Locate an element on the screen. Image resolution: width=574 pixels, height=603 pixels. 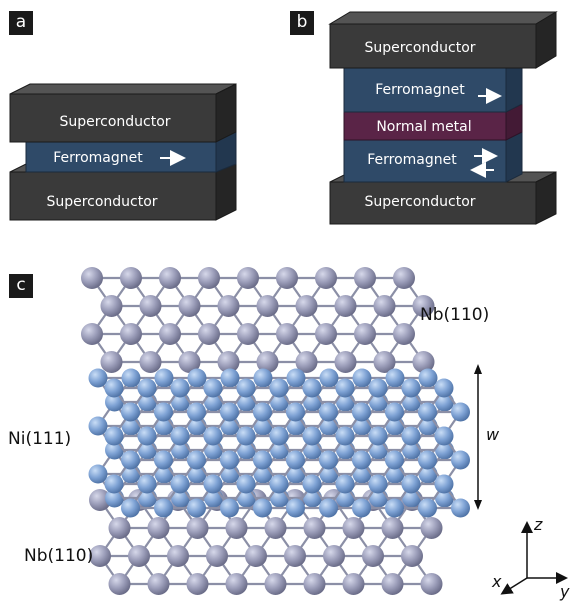
nb-top-label: Nb(110) is located at coordinates (454, 315).